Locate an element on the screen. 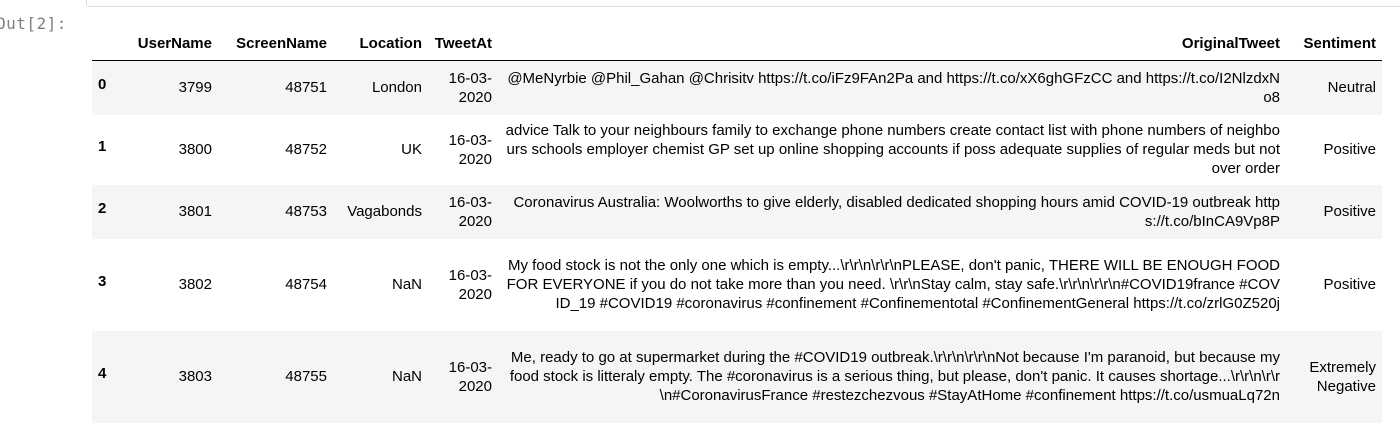 This screenshot has width=1400, height=428. cell-username: 3801 is located at coordinates (195, 211).